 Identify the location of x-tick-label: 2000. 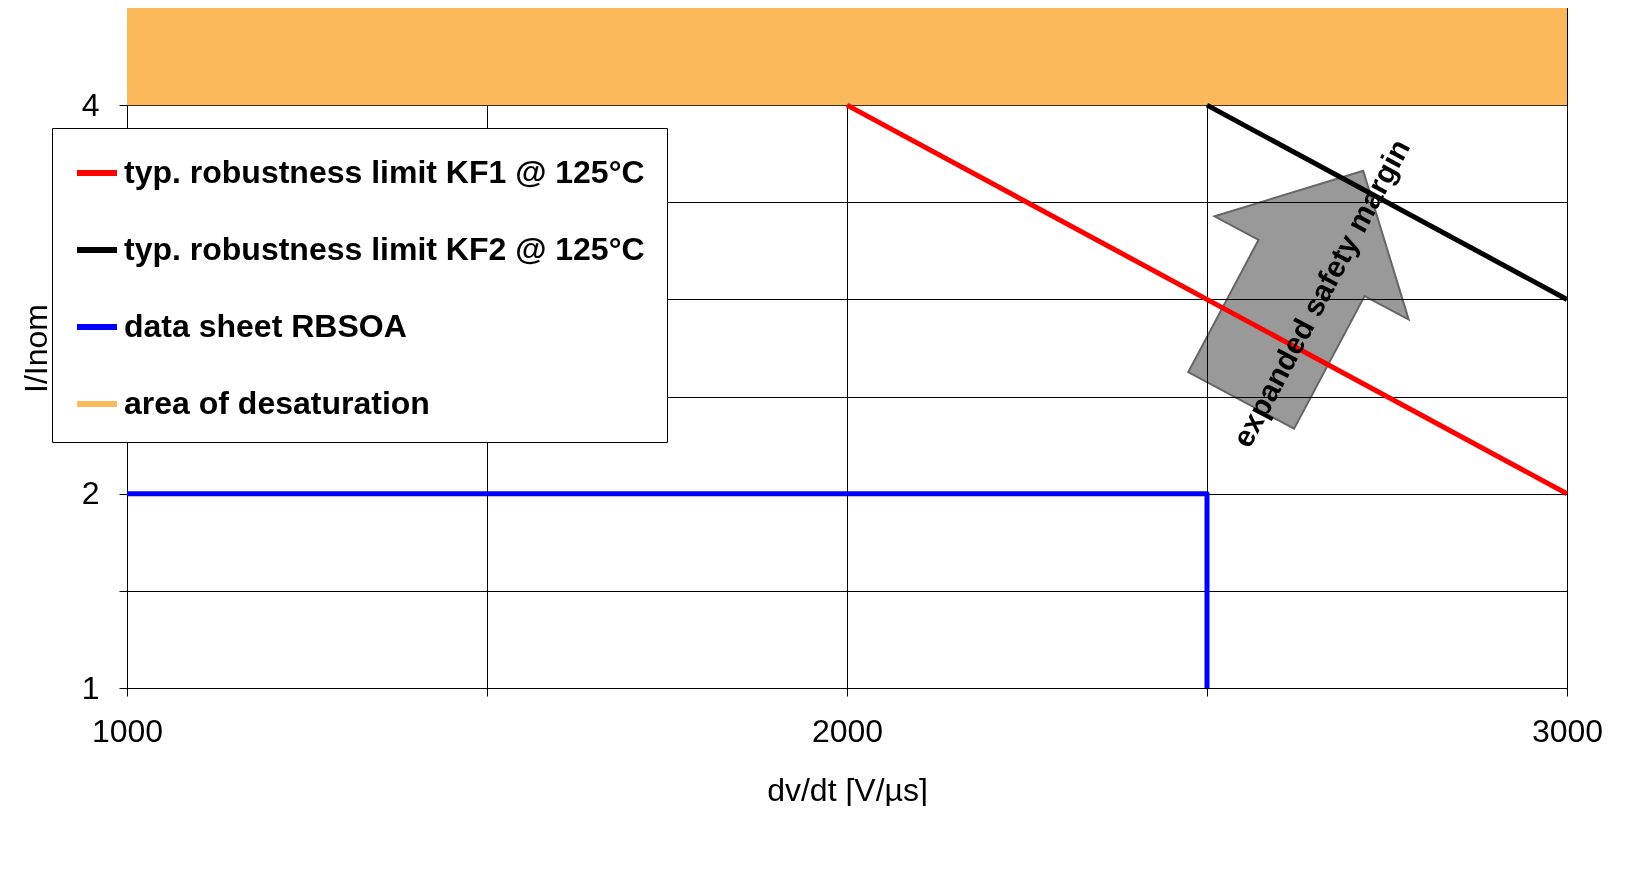
(847, 730).